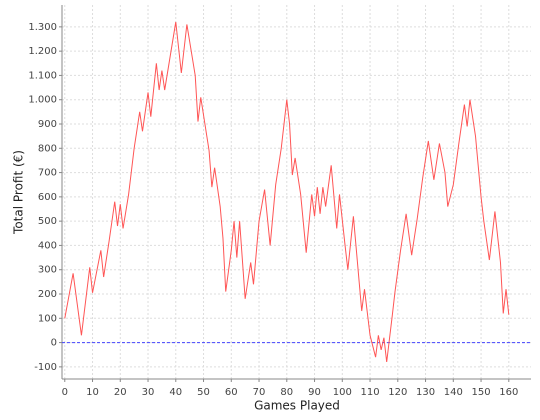 This screenshot has height=420, width=540. Describe the element at coordinates (203, 392) in the screenshot. I see `x-tick-label: 50` at that location.